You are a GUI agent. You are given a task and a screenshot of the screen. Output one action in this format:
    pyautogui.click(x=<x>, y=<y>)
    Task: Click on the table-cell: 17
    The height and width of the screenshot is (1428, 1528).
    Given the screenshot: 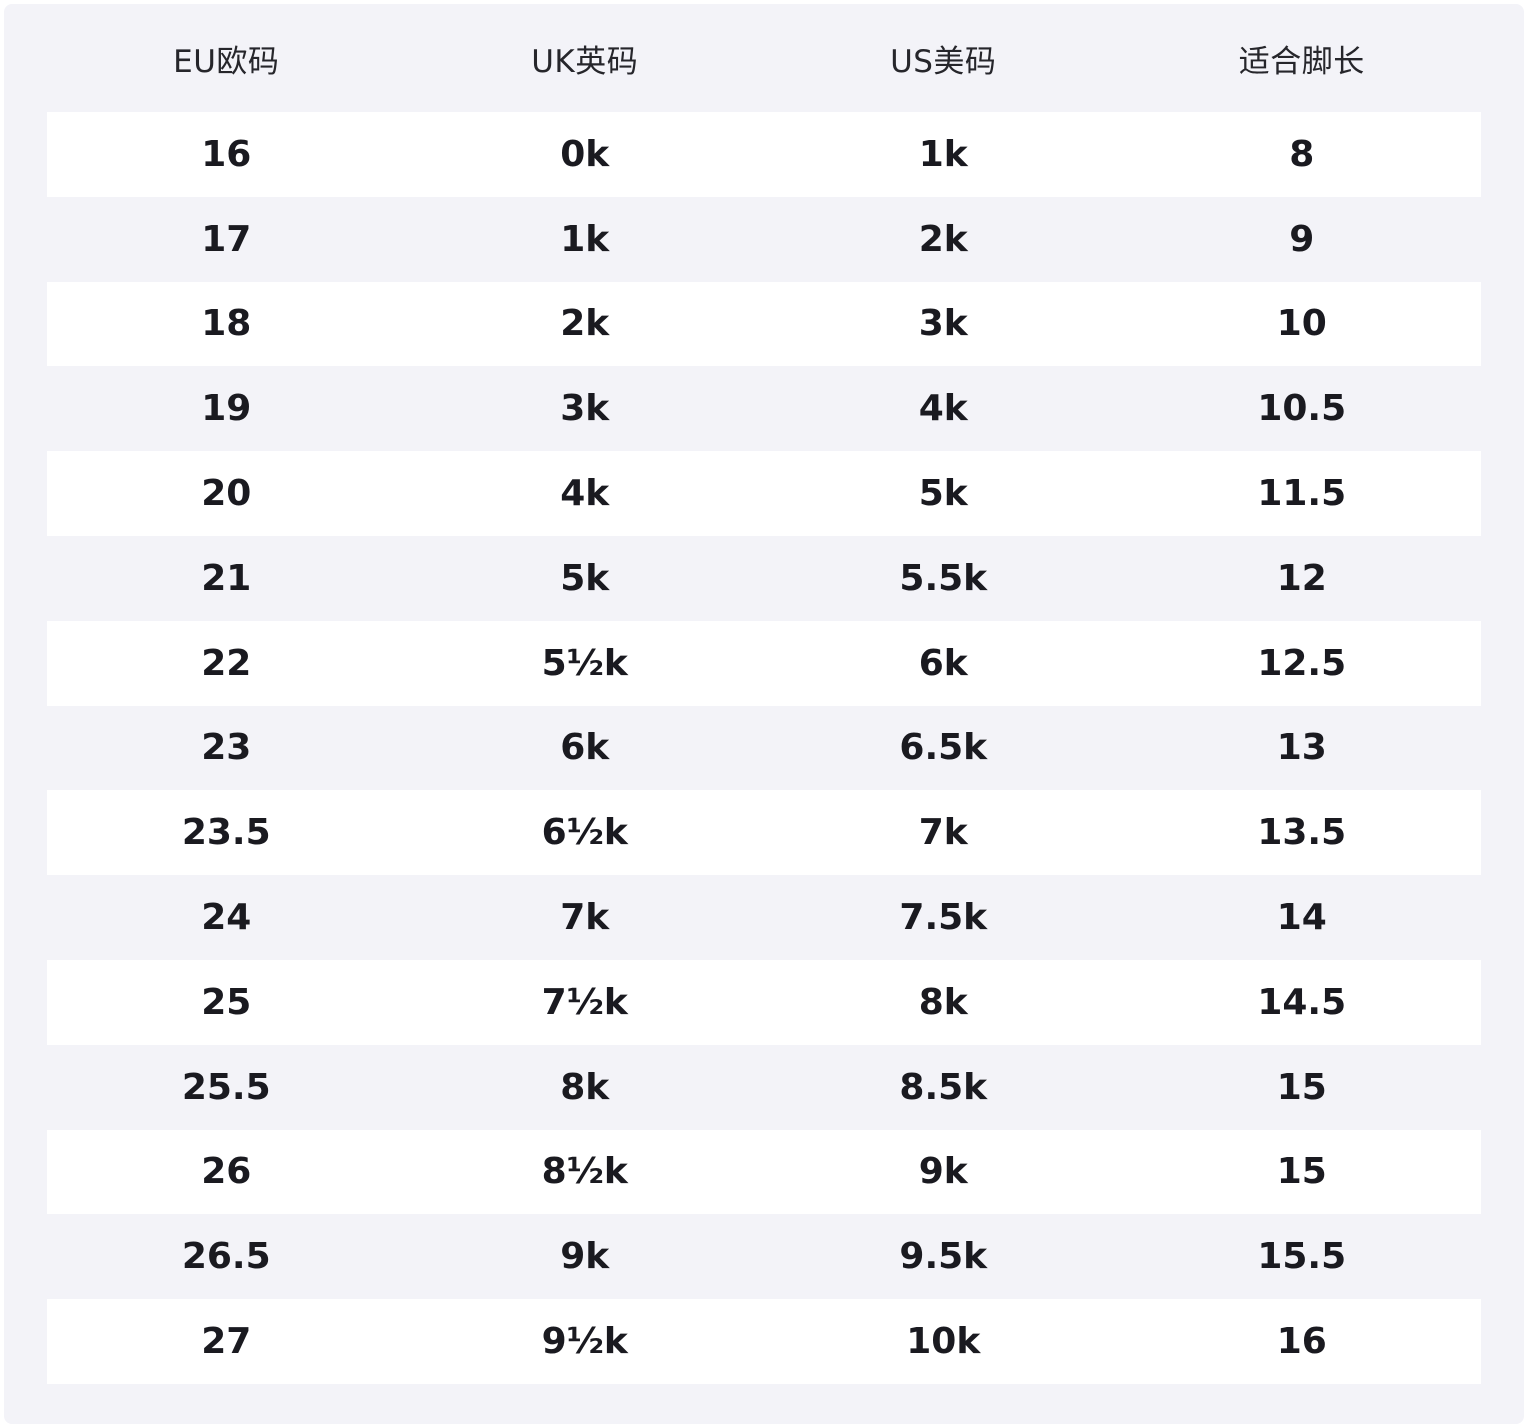 What is the action you would take?
    pyautogui.click(x=226, y=239)
    